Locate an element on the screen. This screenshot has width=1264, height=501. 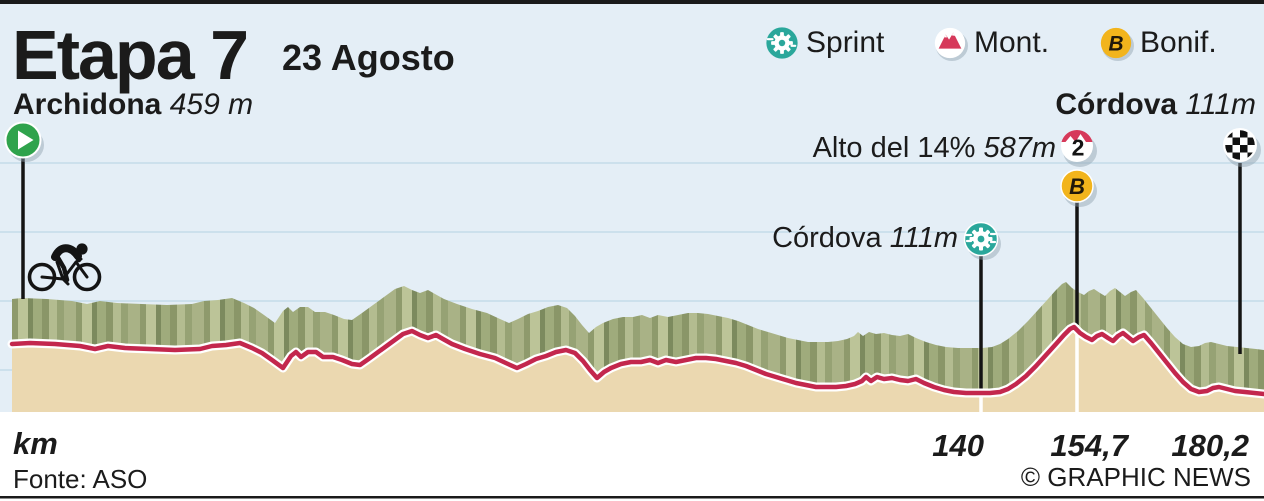
mountain-cat2-icon: 2 is located at coordinates (1079, 148).